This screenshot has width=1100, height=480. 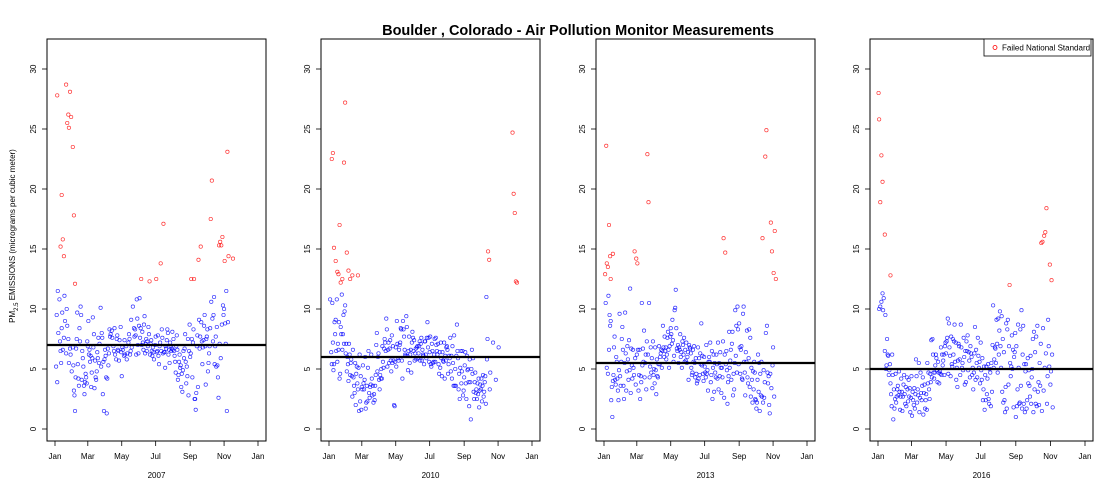 I want to click on x-tick-label: Jan, so click(x=329, y=456).